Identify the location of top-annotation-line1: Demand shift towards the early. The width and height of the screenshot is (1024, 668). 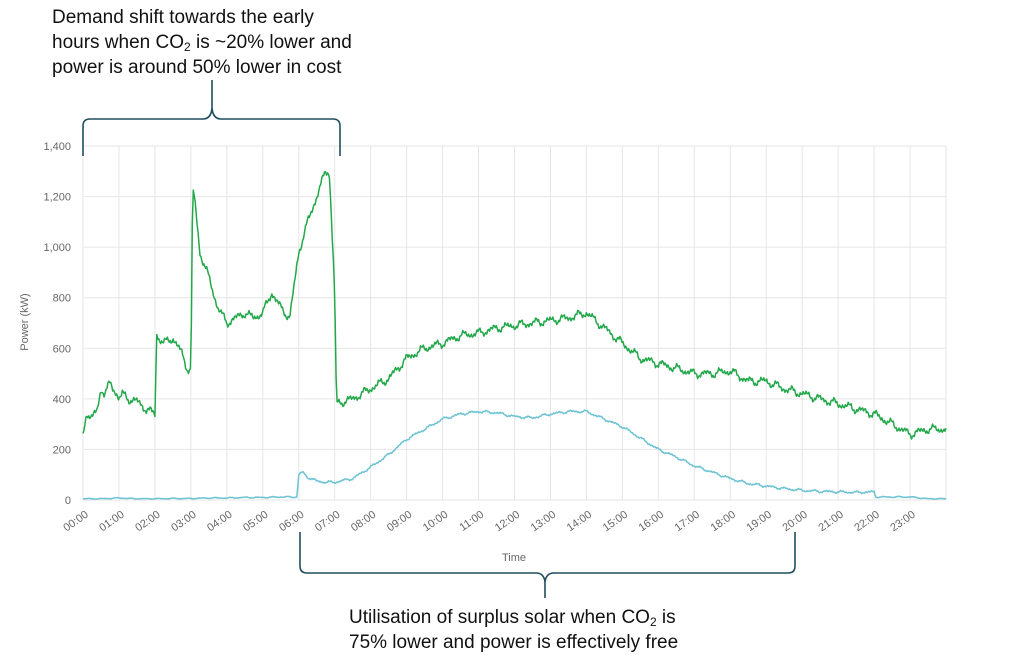
(183, 17).